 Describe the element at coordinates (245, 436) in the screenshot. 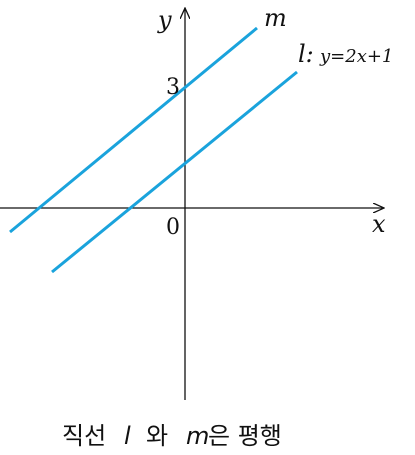

I see `caption-part: 은 평행` at that location.